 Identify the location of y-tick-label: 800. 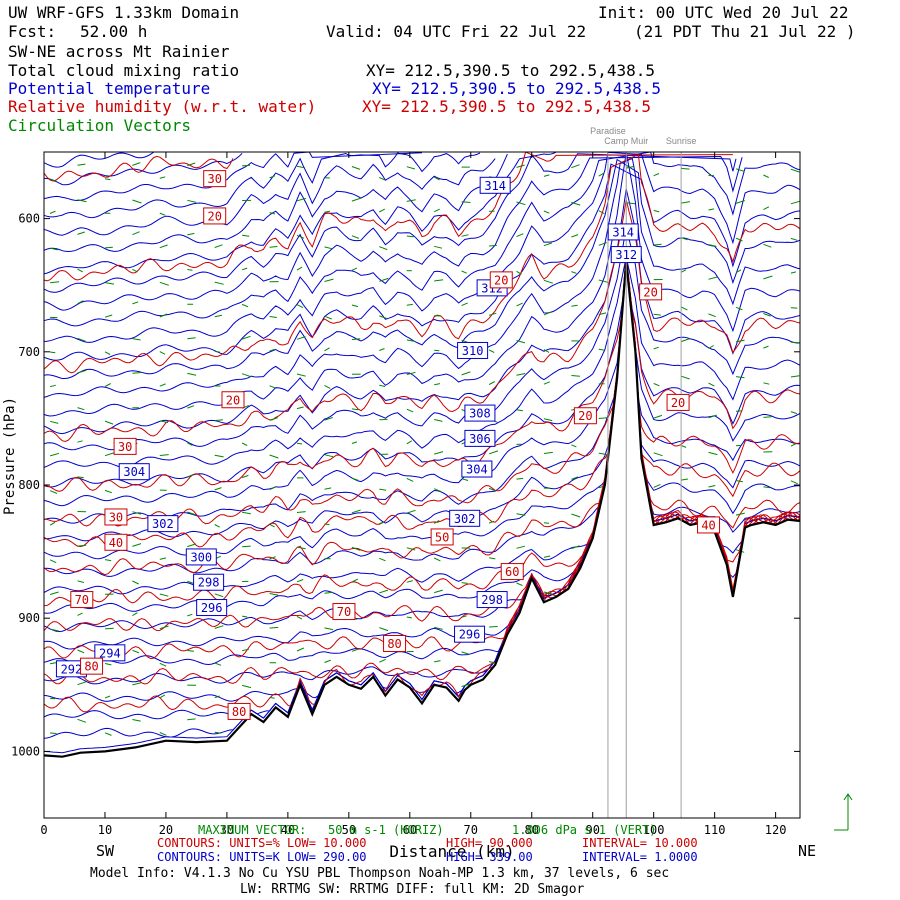
(29, 485).